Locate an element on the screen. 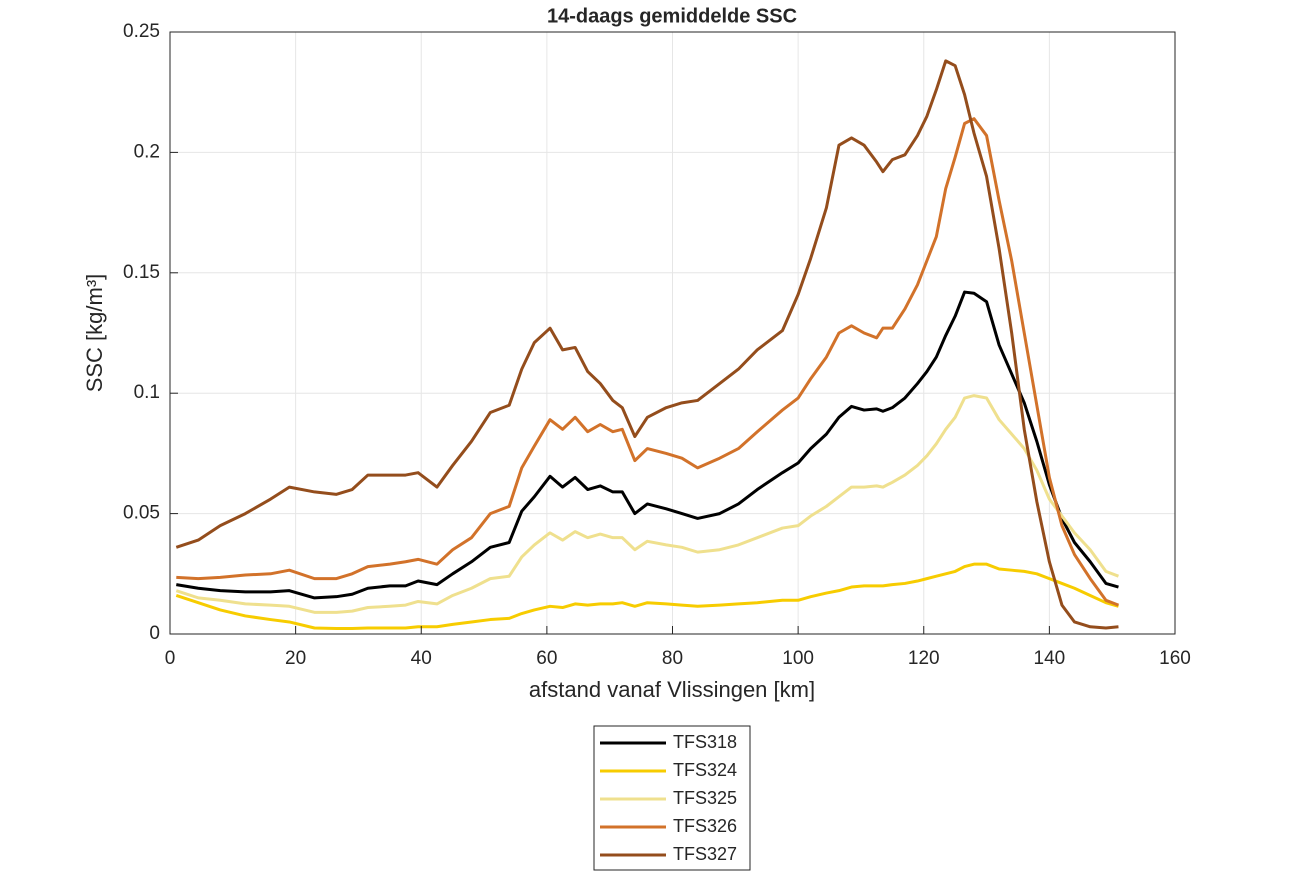 The height and width of the screenshot is (874, 1300). y-tick-label: 0.25 is located at coordinates (141, 31).